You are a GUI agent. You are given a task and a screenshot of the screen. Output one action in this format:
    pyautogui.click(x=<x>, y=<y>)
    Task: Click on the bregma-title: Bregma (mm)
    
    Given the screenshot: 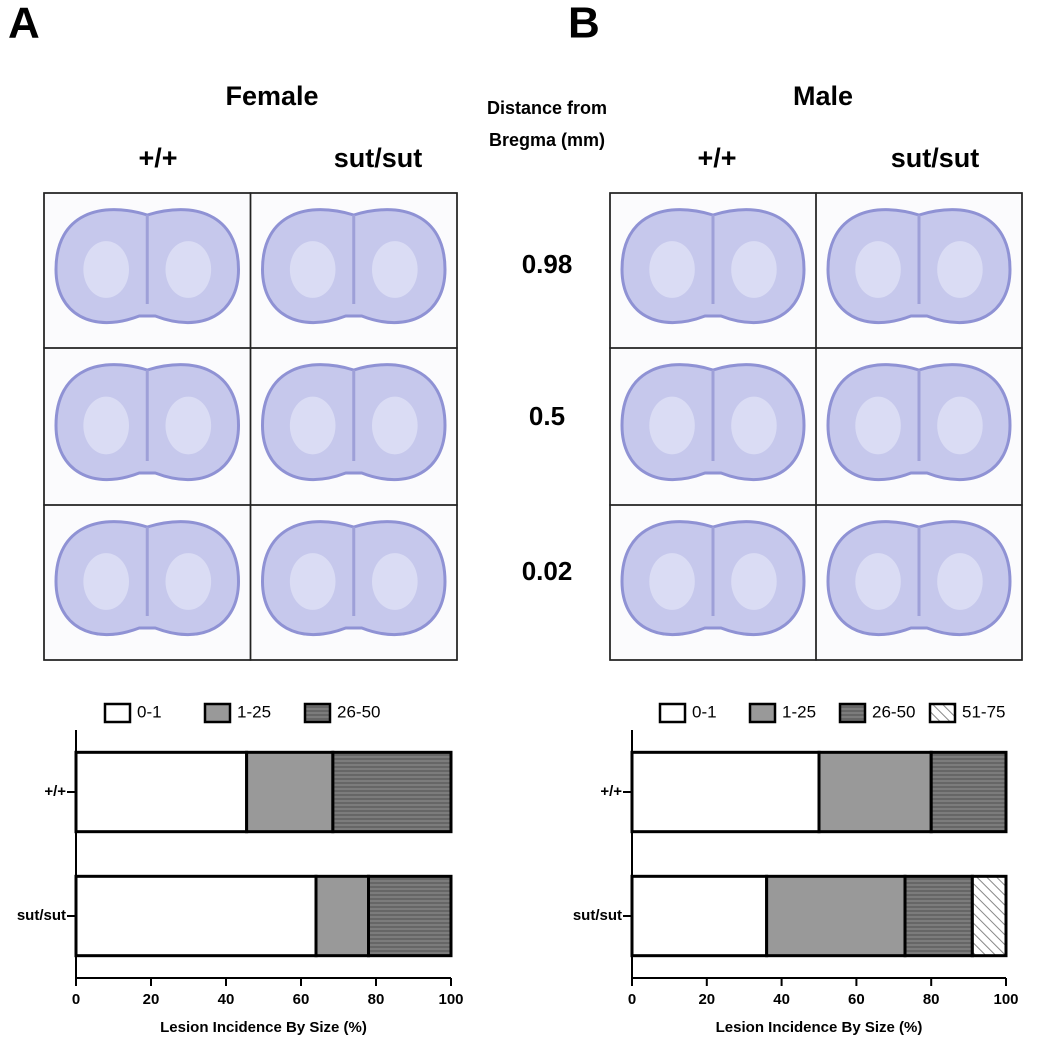 What is the action you would take?
    pyautogui.click(x=547, y=140)
    